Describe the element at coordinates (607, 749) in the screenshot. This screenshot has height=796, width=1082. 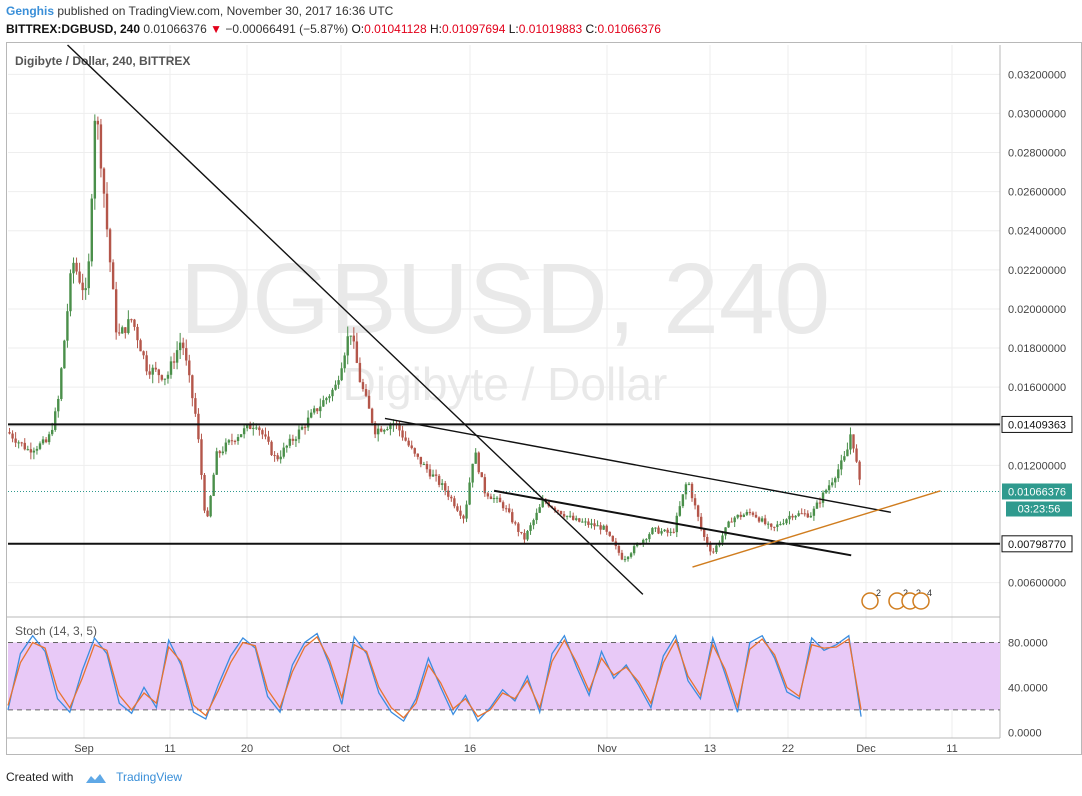
I see `time-tick-label: Nov` at that location.